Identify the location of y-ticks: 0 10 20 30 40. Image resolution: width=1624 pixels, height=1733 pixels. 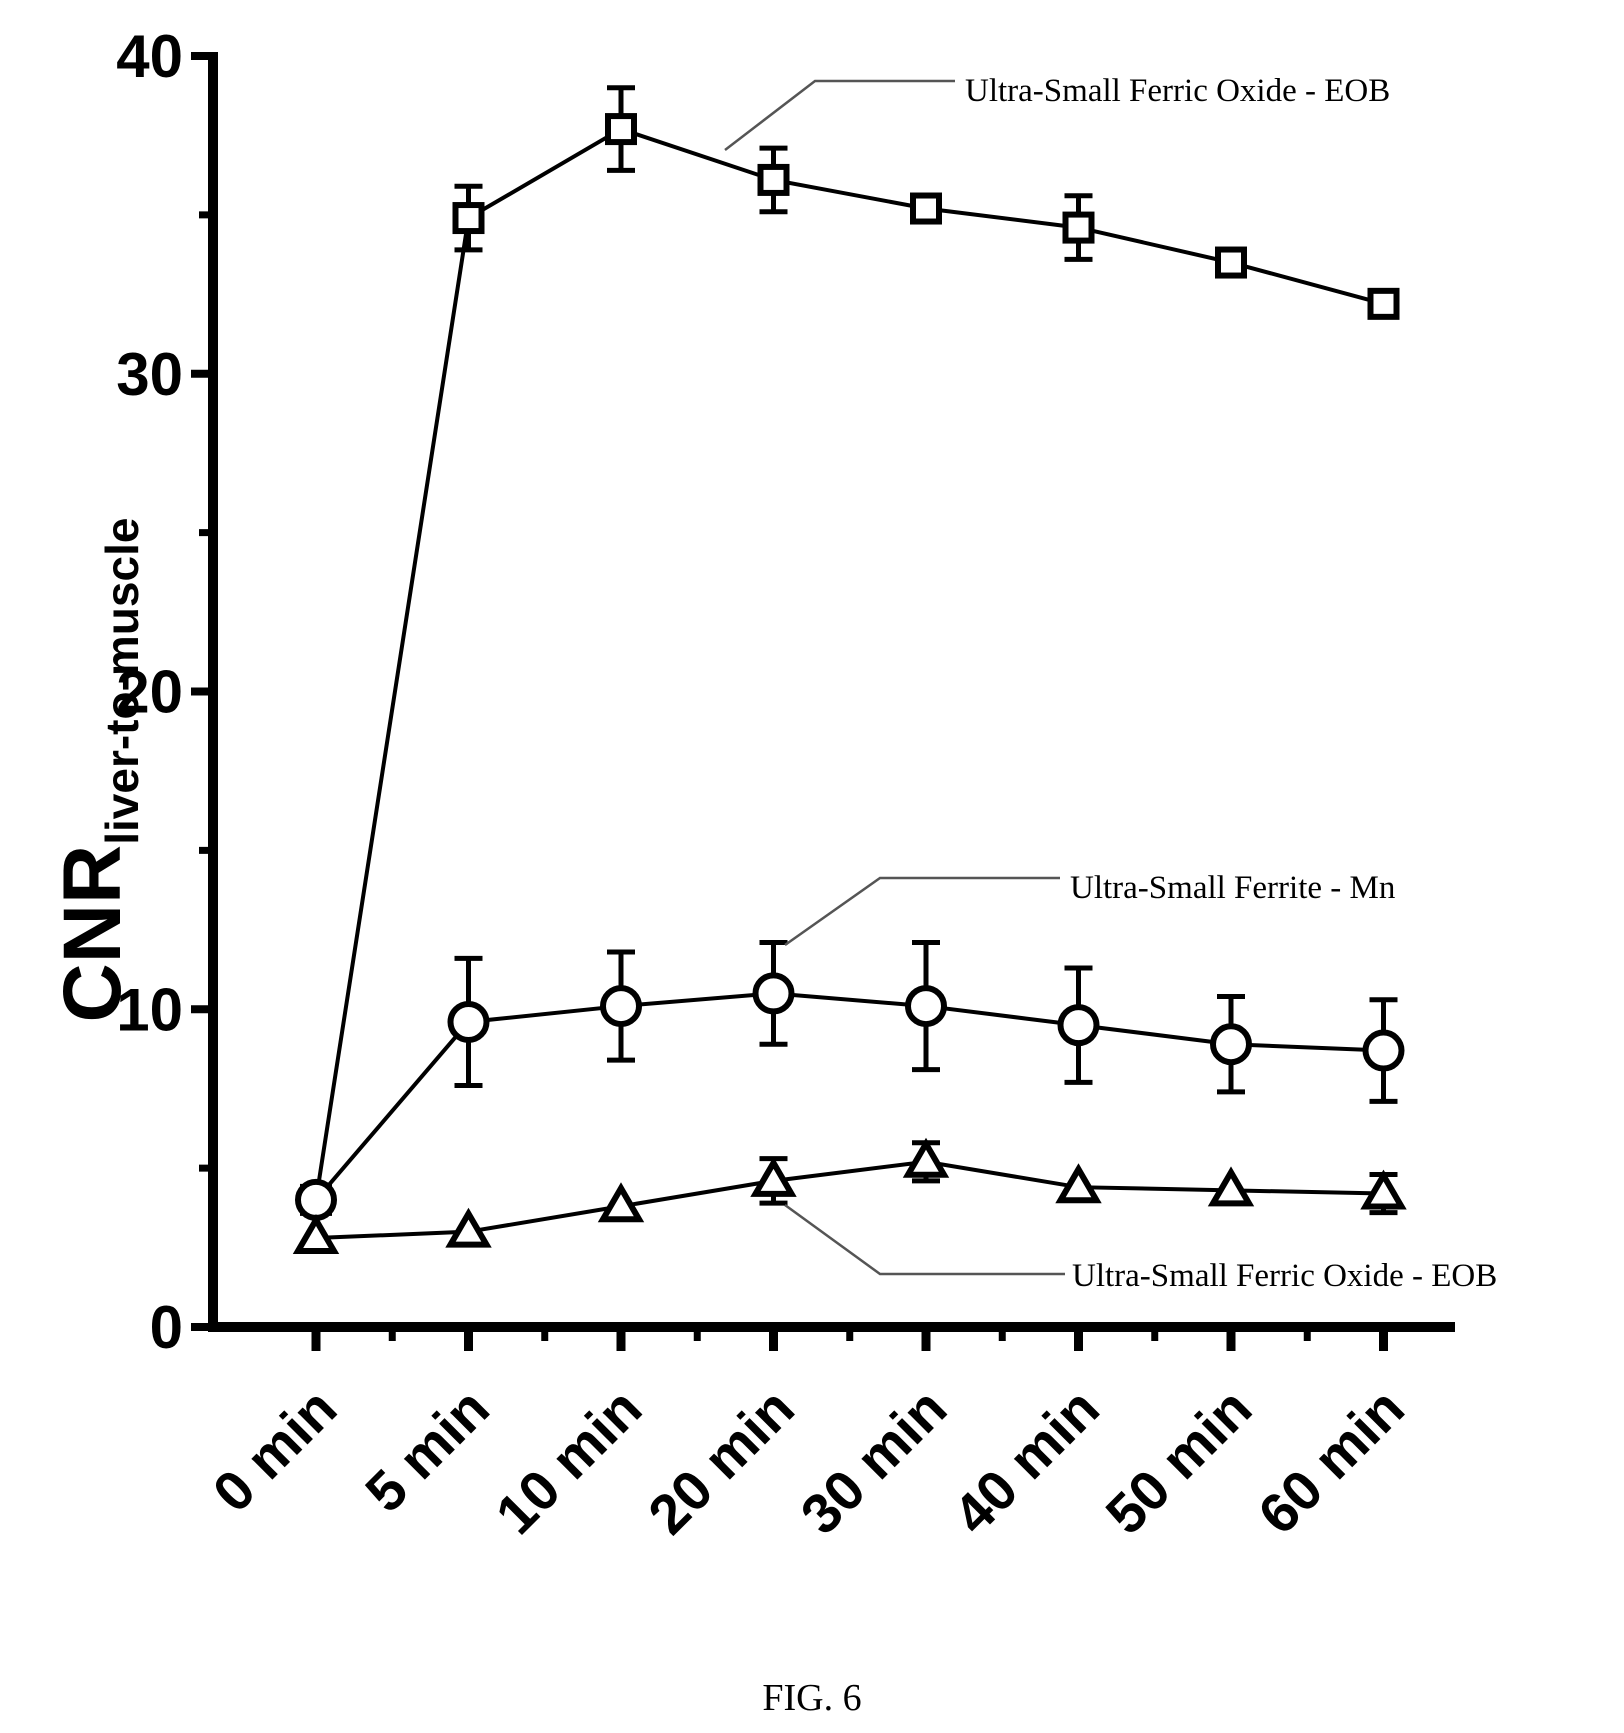
(164, 692).